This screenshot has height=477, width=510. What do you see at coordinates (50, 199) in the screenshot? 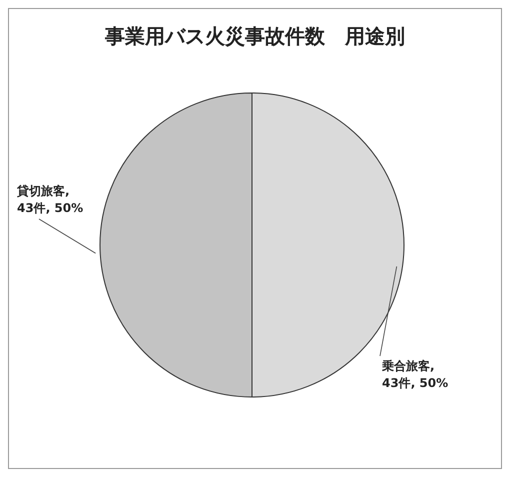
I see `slice-label: 貸切旅客, 43件, 50%` at bounding box center [50, 199].